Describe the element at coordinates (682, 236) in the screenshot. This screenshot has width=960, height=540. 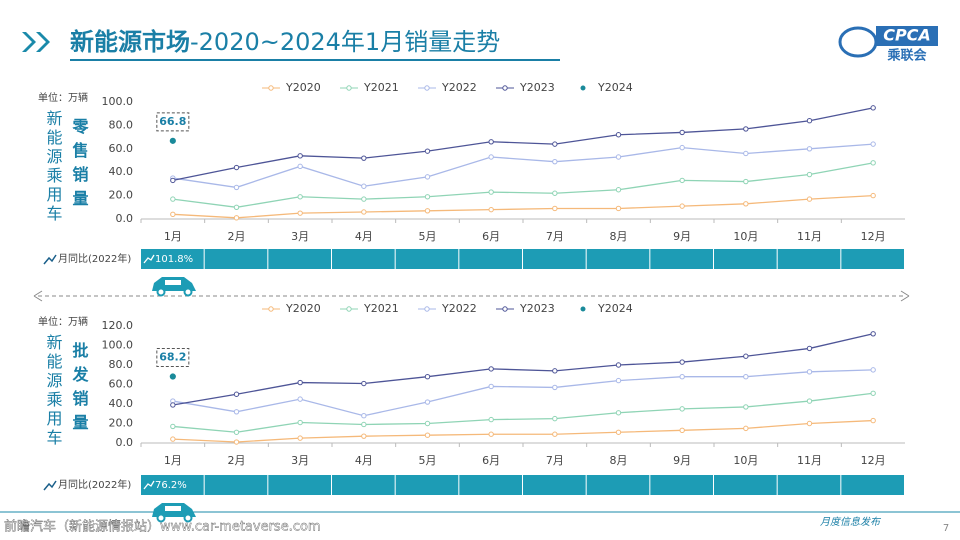
I see `x-tick-label: 9月` at that location.